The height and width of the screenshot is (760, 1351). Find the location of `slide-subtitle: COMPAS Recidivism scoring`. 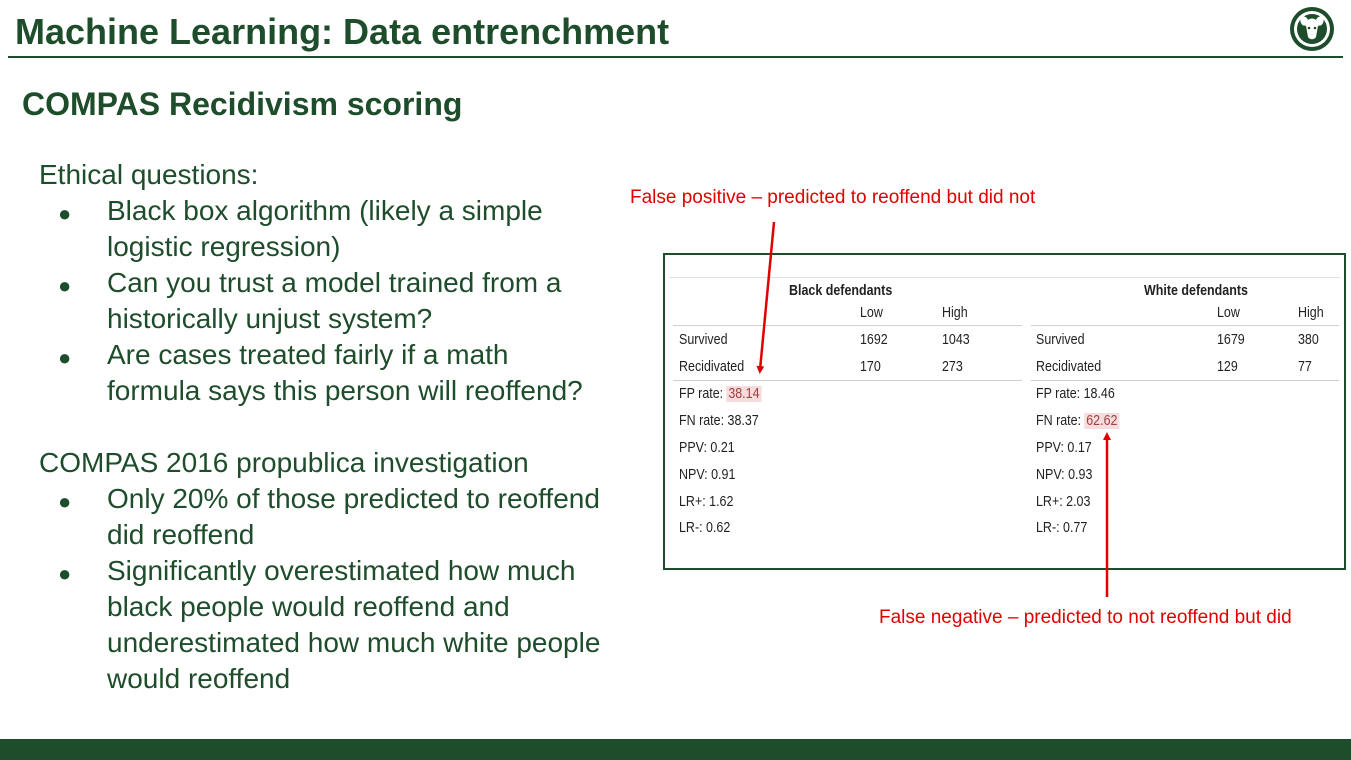

slide-subtitle: COMPAS Recidivism scoring is located at coordinates (242, 104).